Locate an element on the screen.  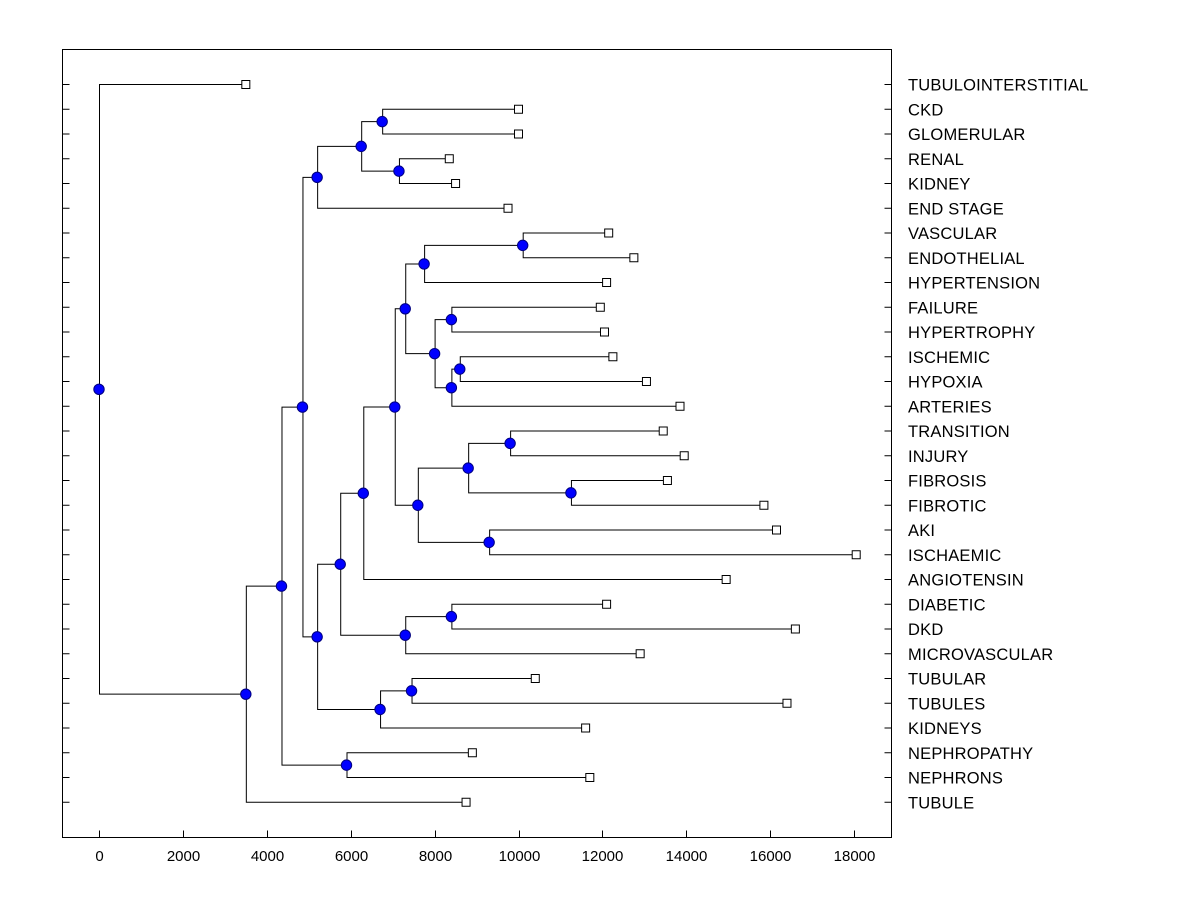
leaf-label-fibrotic: FIBROTIC is located at coordinates (947, 506).